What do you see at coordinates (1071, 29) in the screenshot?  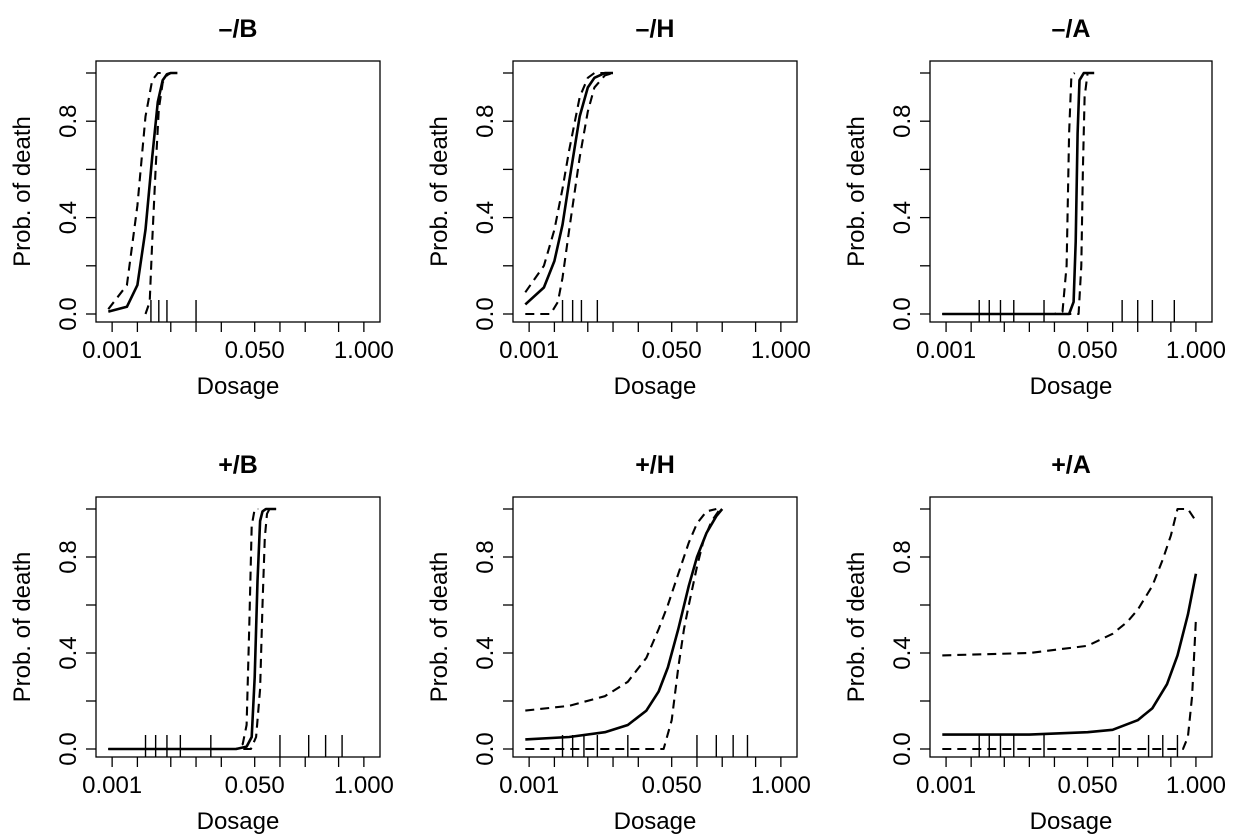 I see `panel-title: –/A` at bounding box center [1071, 29].